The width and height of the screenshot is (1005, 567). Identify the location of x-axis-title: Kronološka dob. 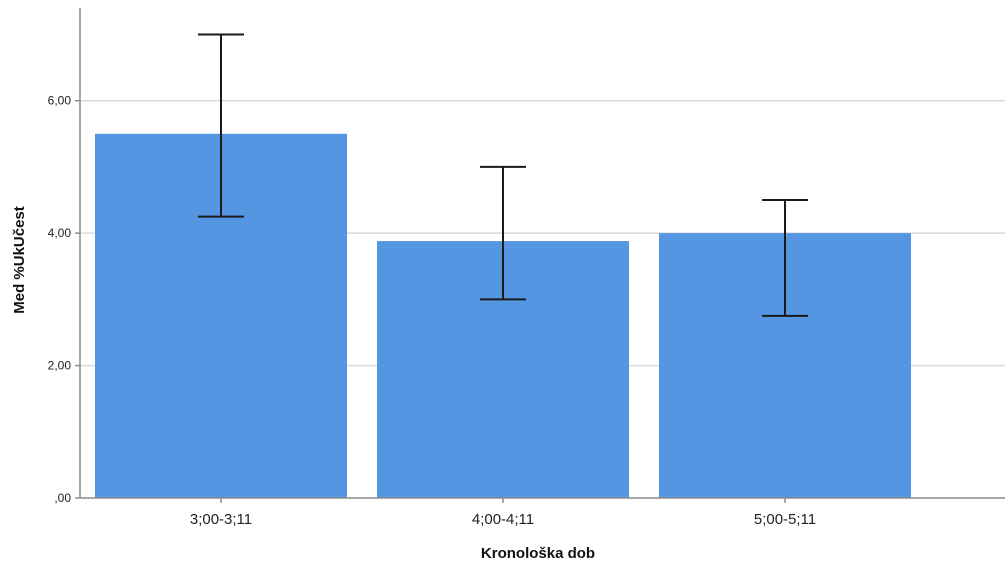
(538, 553).